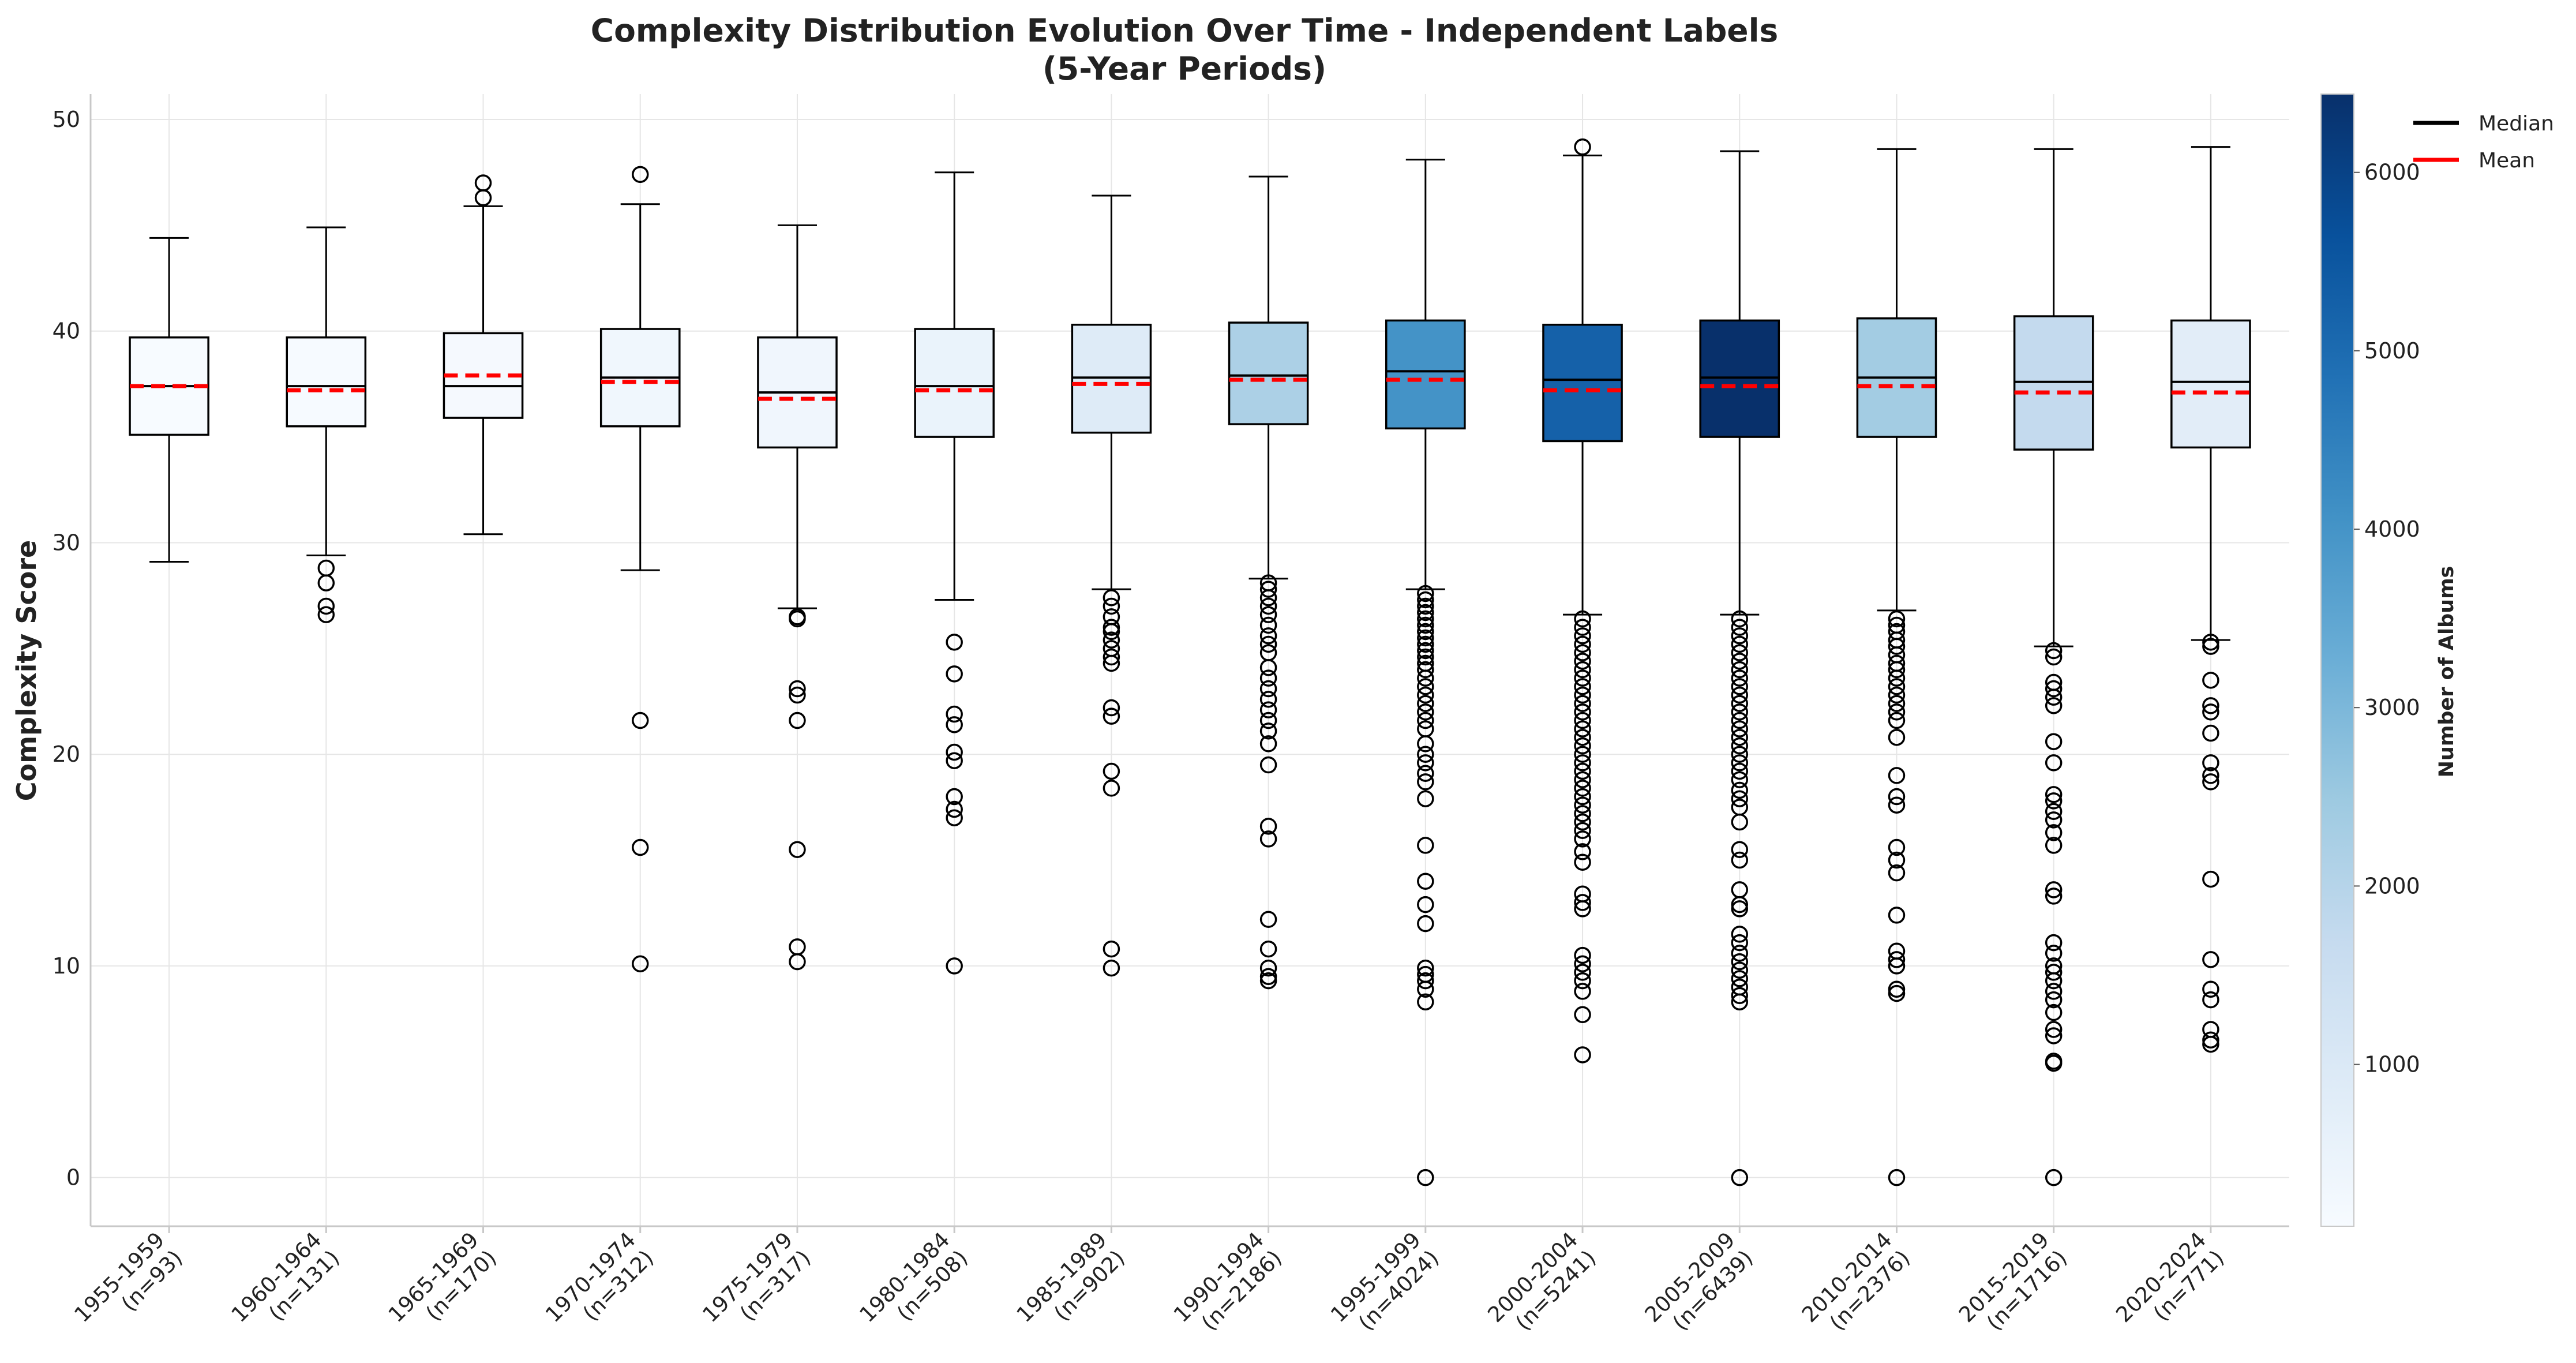 The height and width of the screenshot is (1363, 2576). What do you see at coordinates (2392, 529) in the screenshot?
I see `colorbar-tick-label: 4000` at bounding box center [2392, 529].